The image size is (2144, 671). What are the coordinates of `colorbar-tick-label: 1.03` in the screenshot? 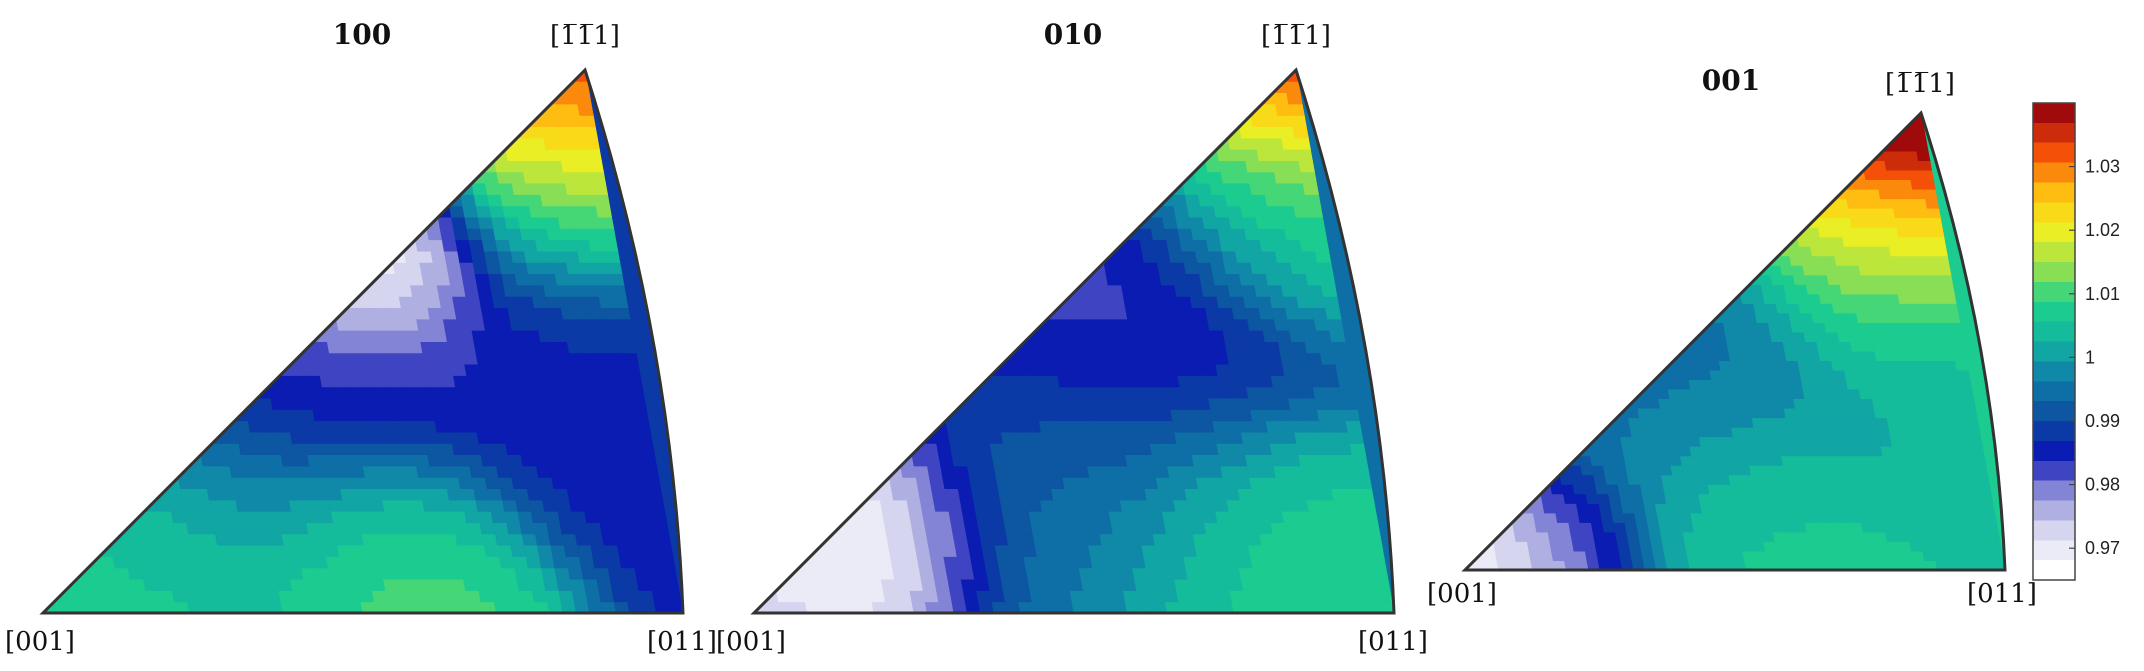 It's located at (2102, 167).